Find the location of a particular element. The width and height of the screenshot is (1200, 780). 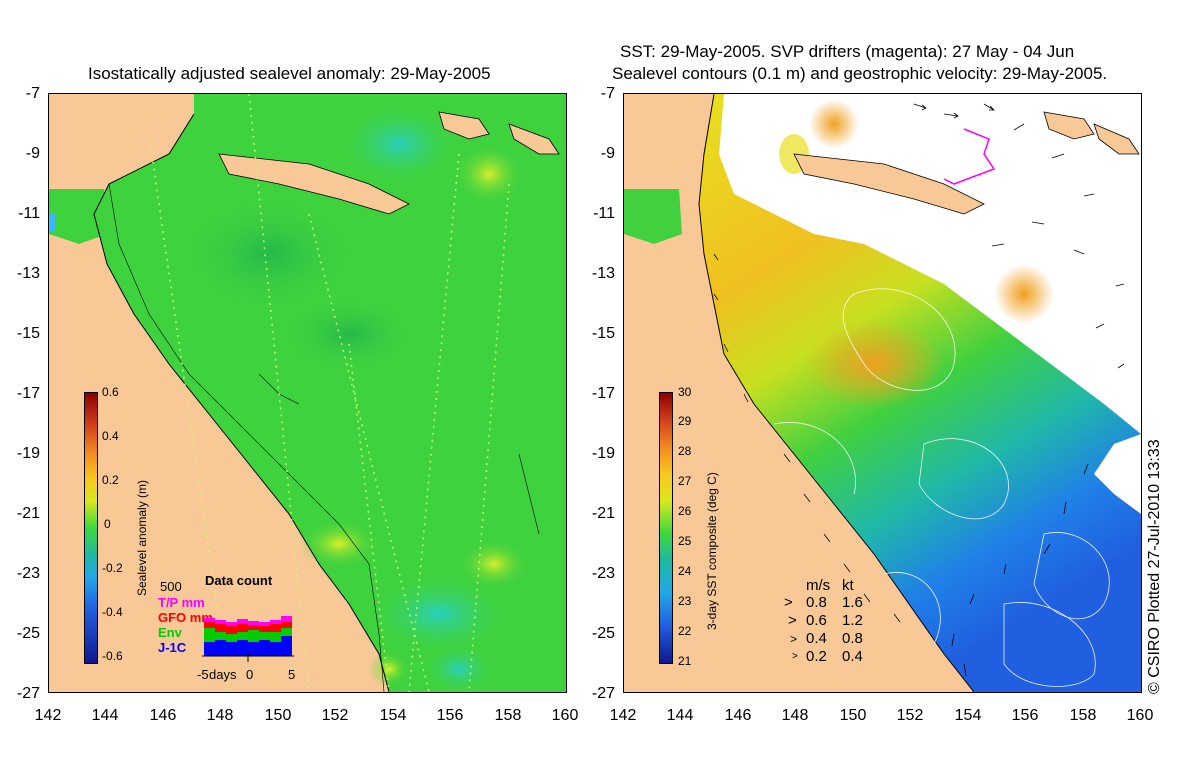

sst-cb-tick: 30 is located at coordinates (685, 392).